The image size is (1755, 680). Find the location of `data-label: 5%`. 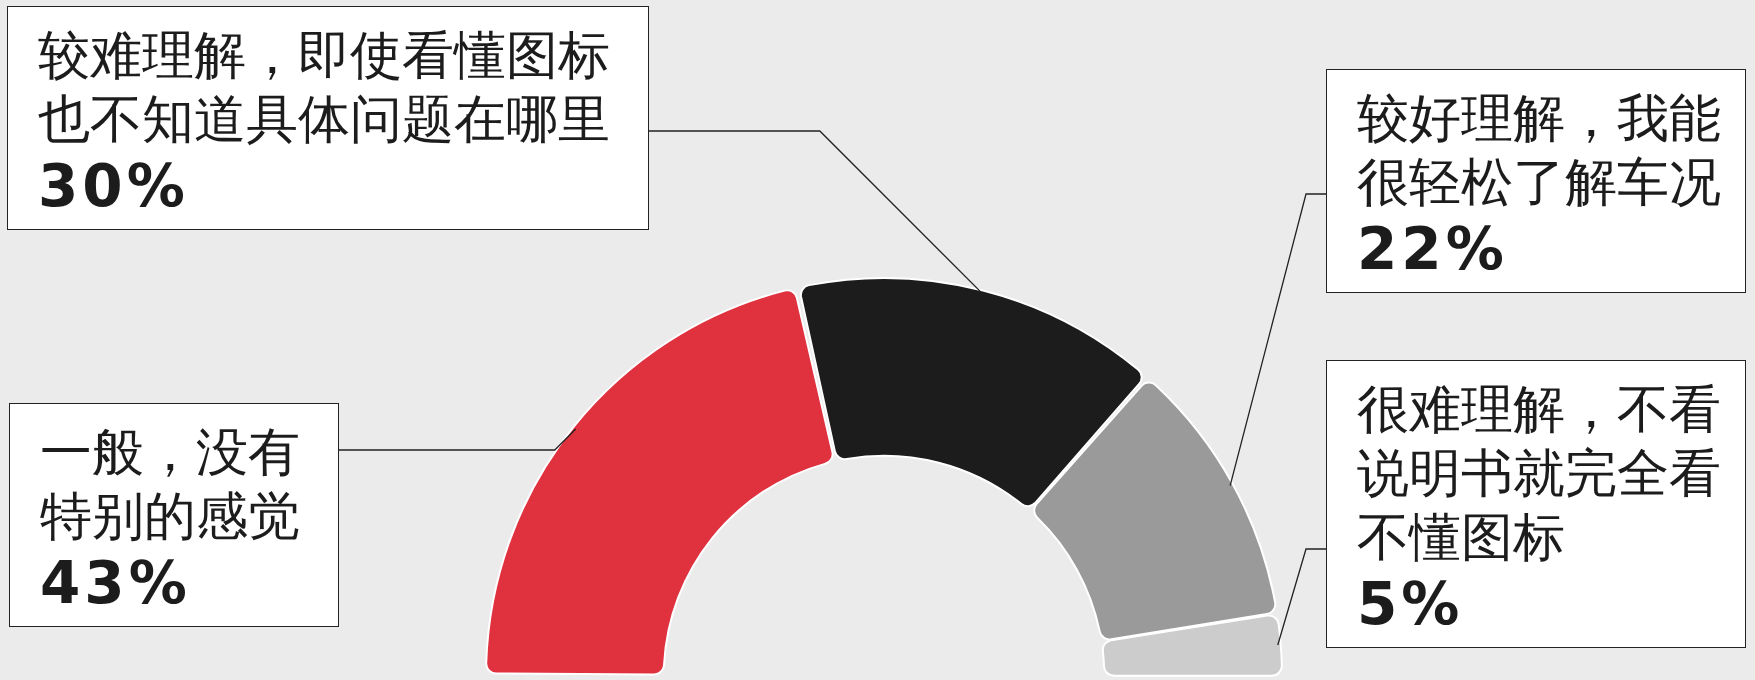

data-label: 5% is located at coordinates (1411, 604).